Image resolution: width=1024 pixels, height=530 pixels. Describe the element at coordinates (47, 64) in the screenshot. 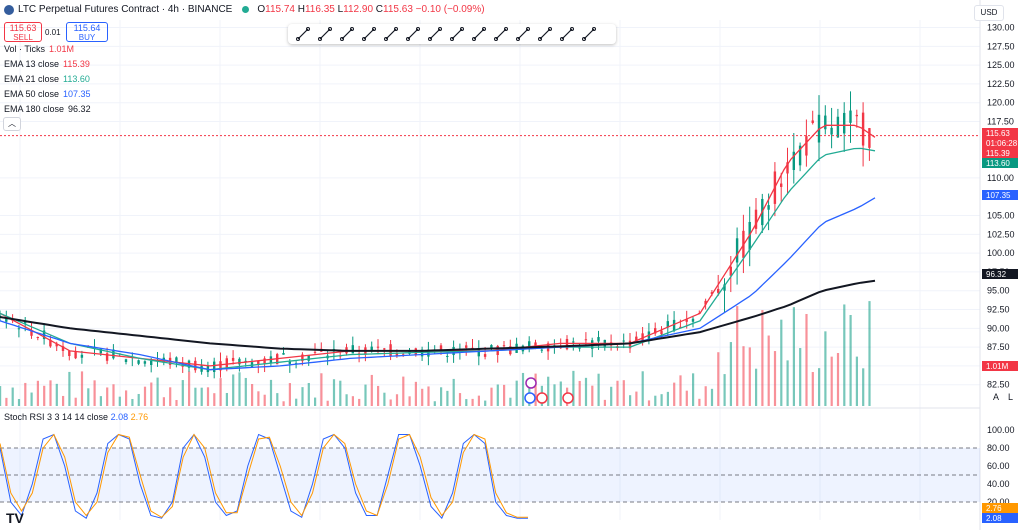

I see `indicator-legend: EMA 13 close 115.39` at that location.